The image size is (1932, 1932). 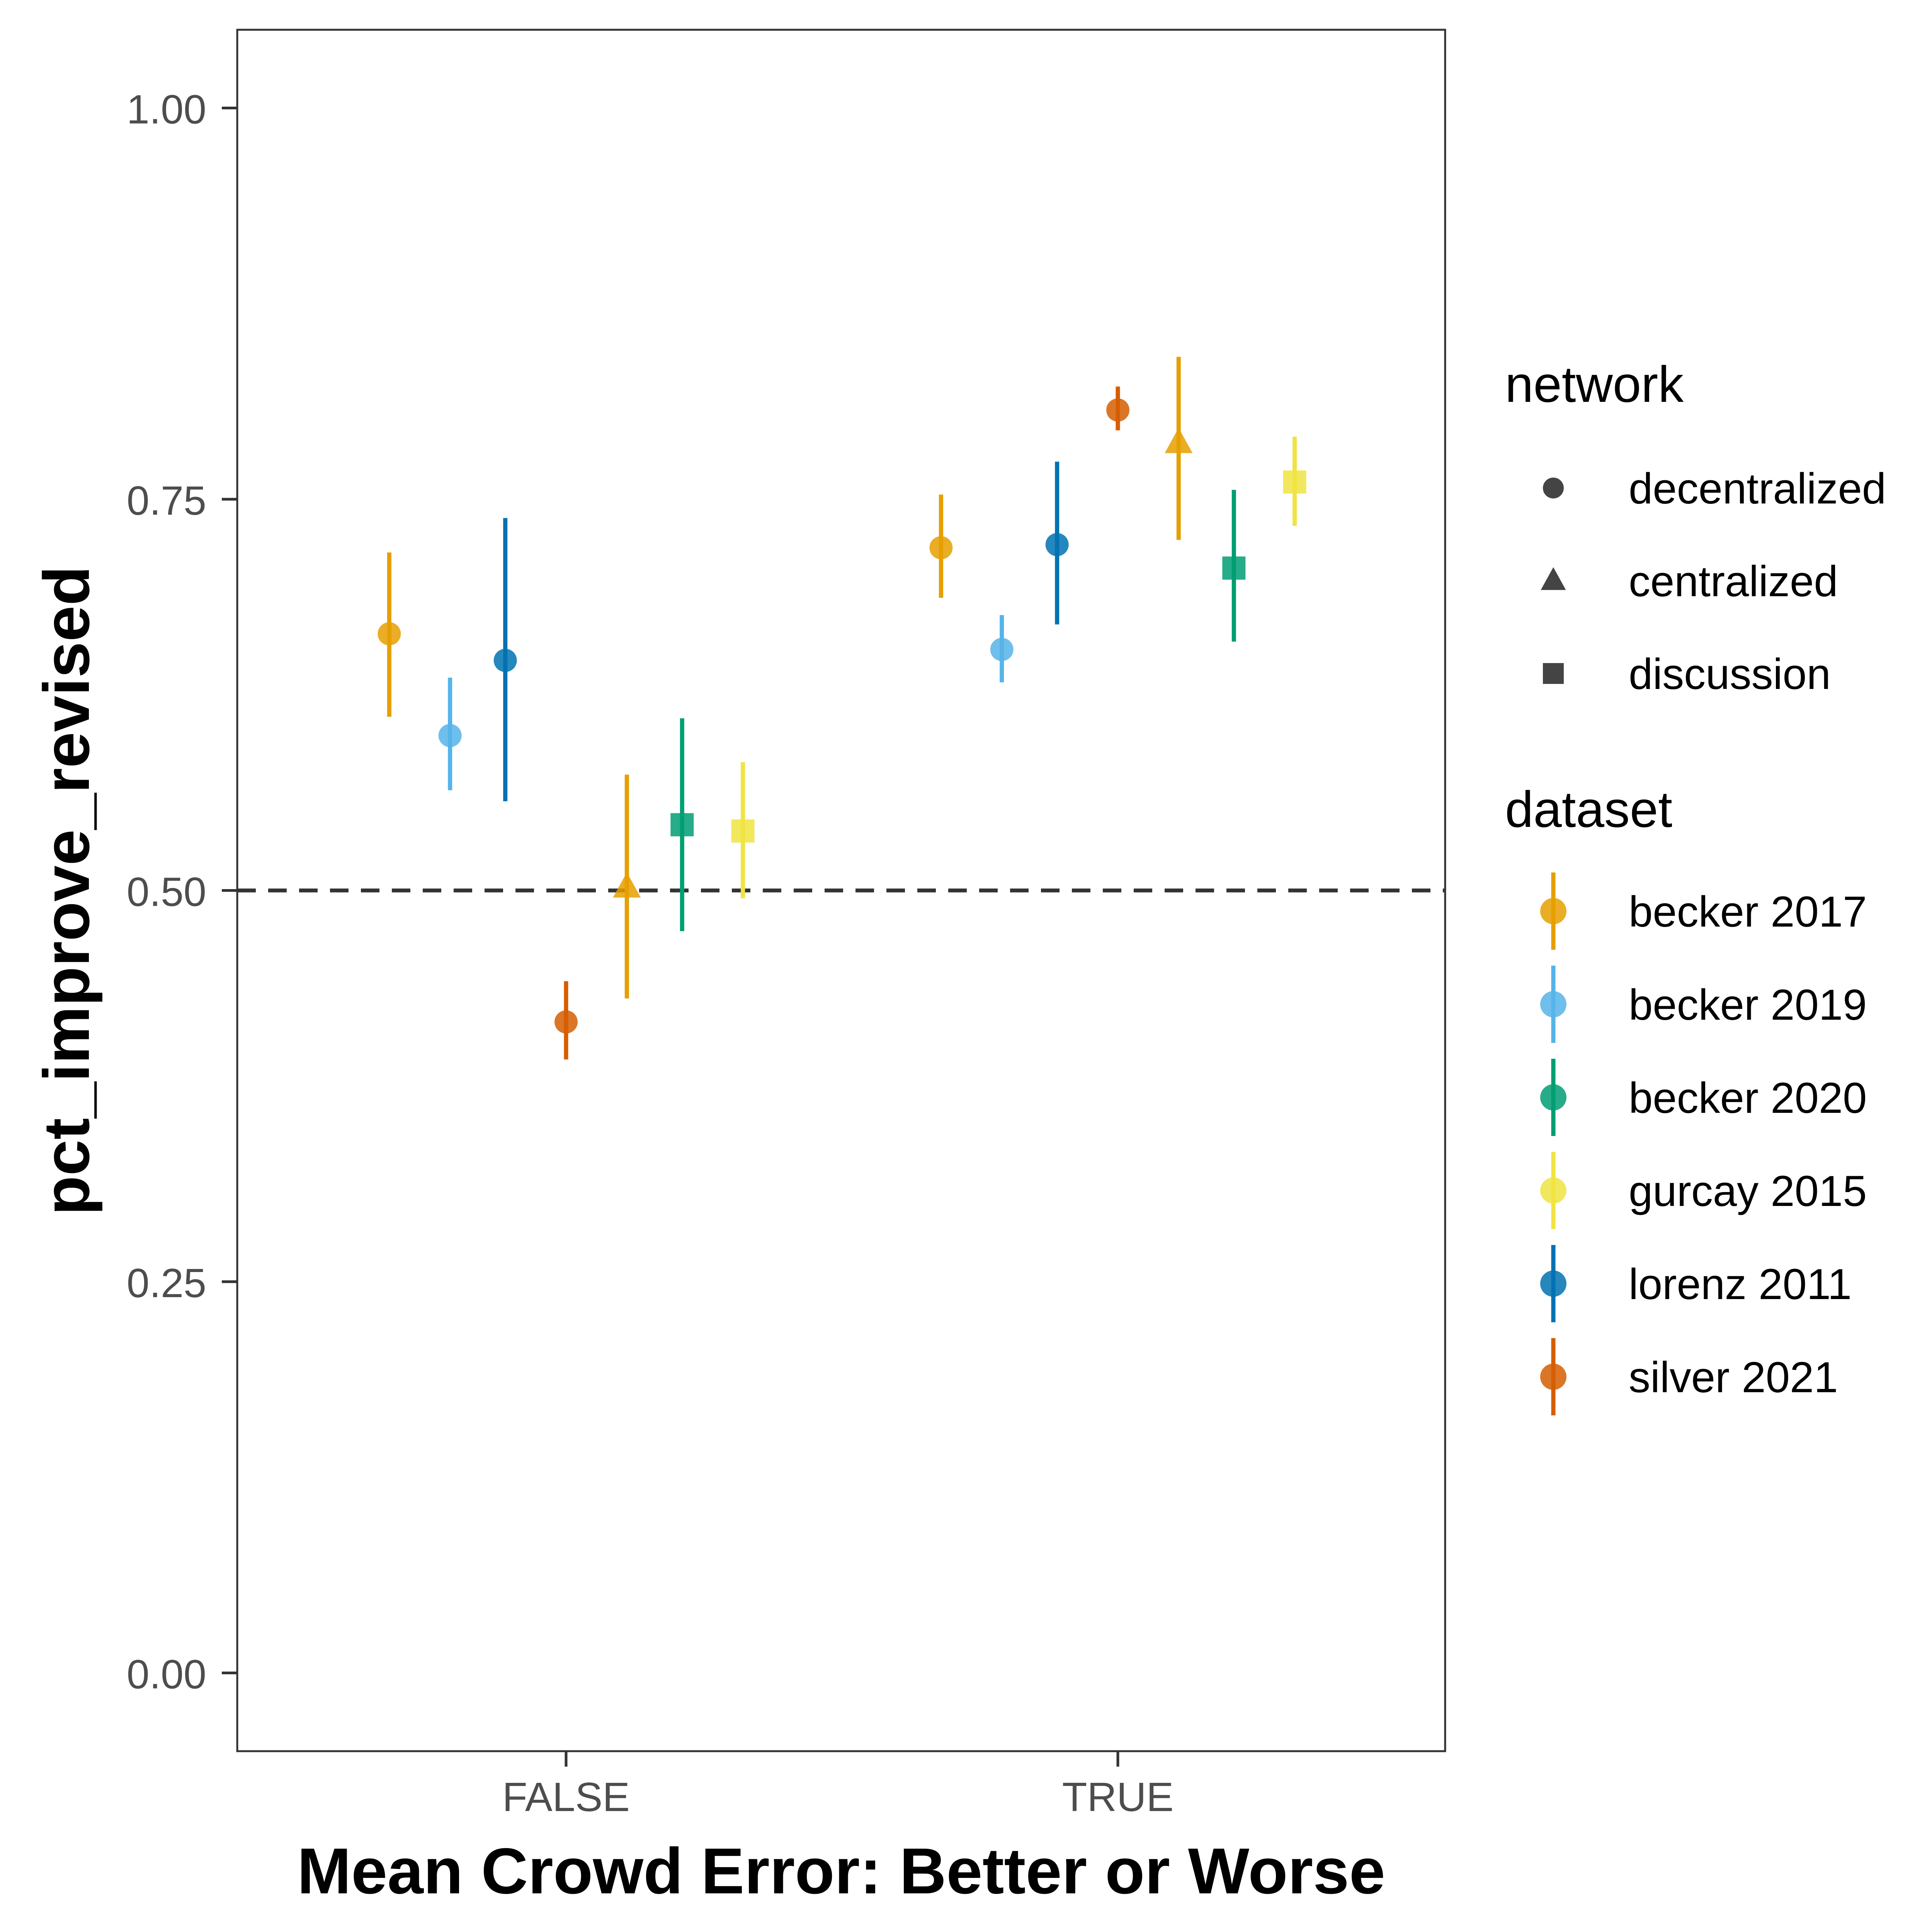 I want to click on y-axis-title: pct_improve_revised, so click(x=66, y=891).